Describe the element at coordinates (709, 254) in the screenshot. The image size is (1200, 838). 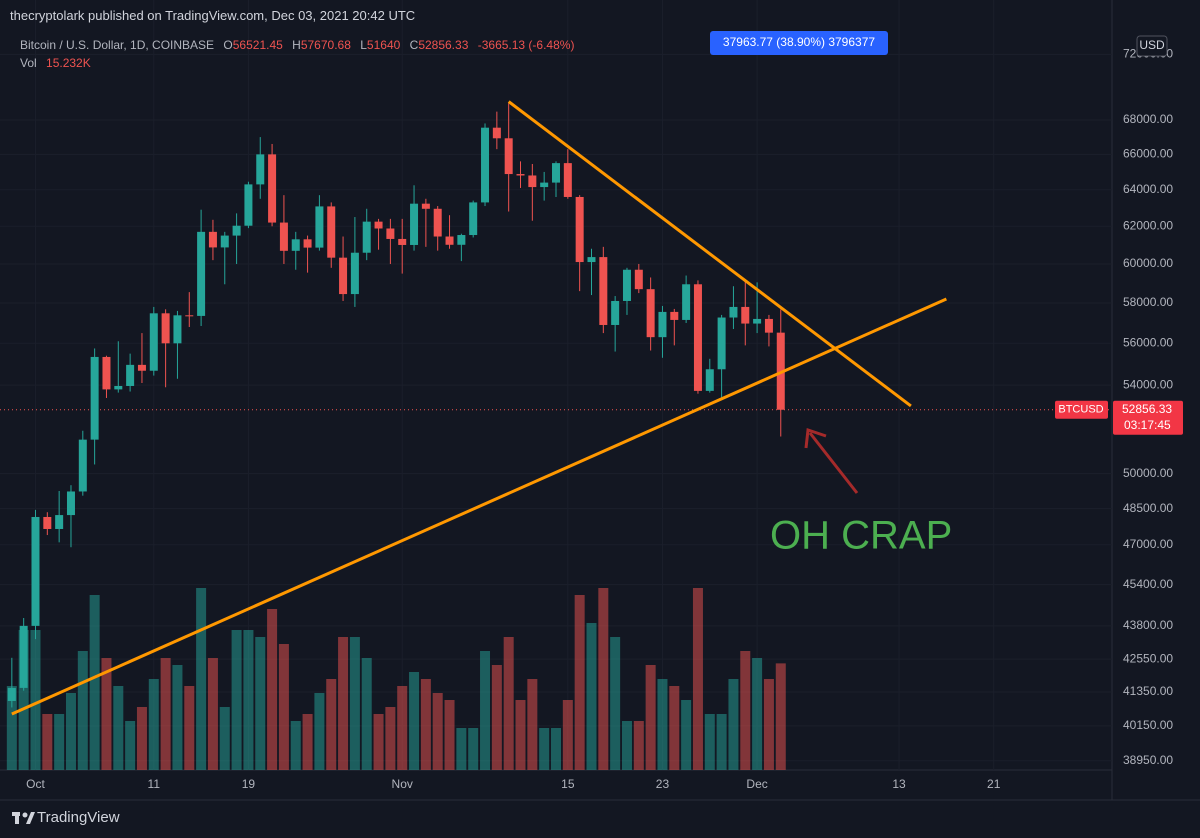
I see `trendline` at that location.